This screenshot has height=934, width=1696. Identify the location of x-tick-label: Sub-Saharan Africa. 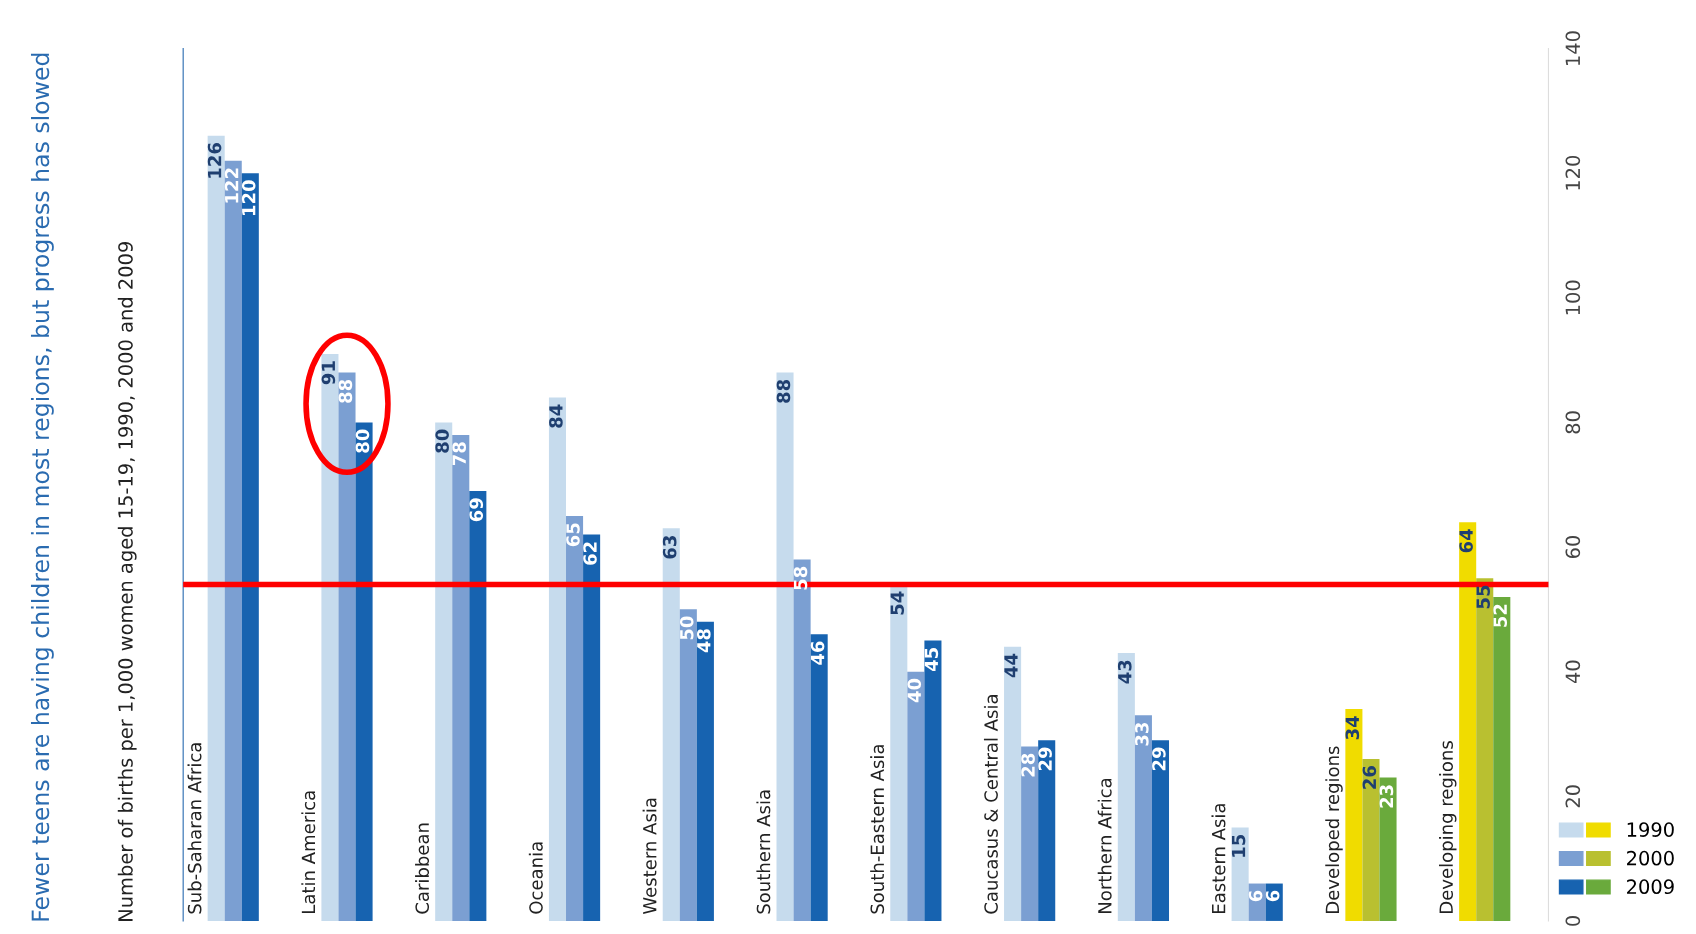
(194, 828).